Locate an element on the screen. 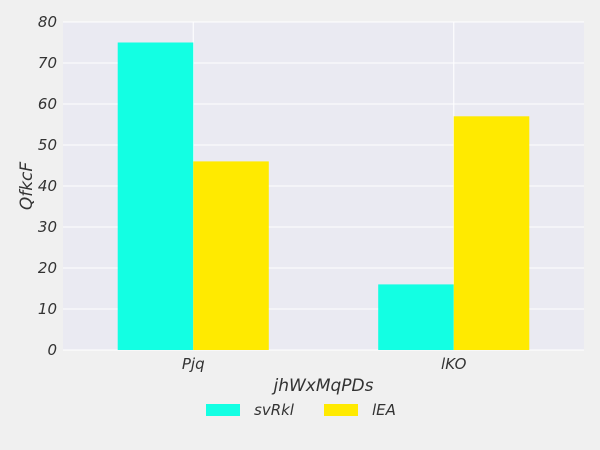 The height and width of the screenshot is (450, 600). y-tick-labels: 0 10 20 30 40 50 60 70 80 is located at coordinates (47, 186).